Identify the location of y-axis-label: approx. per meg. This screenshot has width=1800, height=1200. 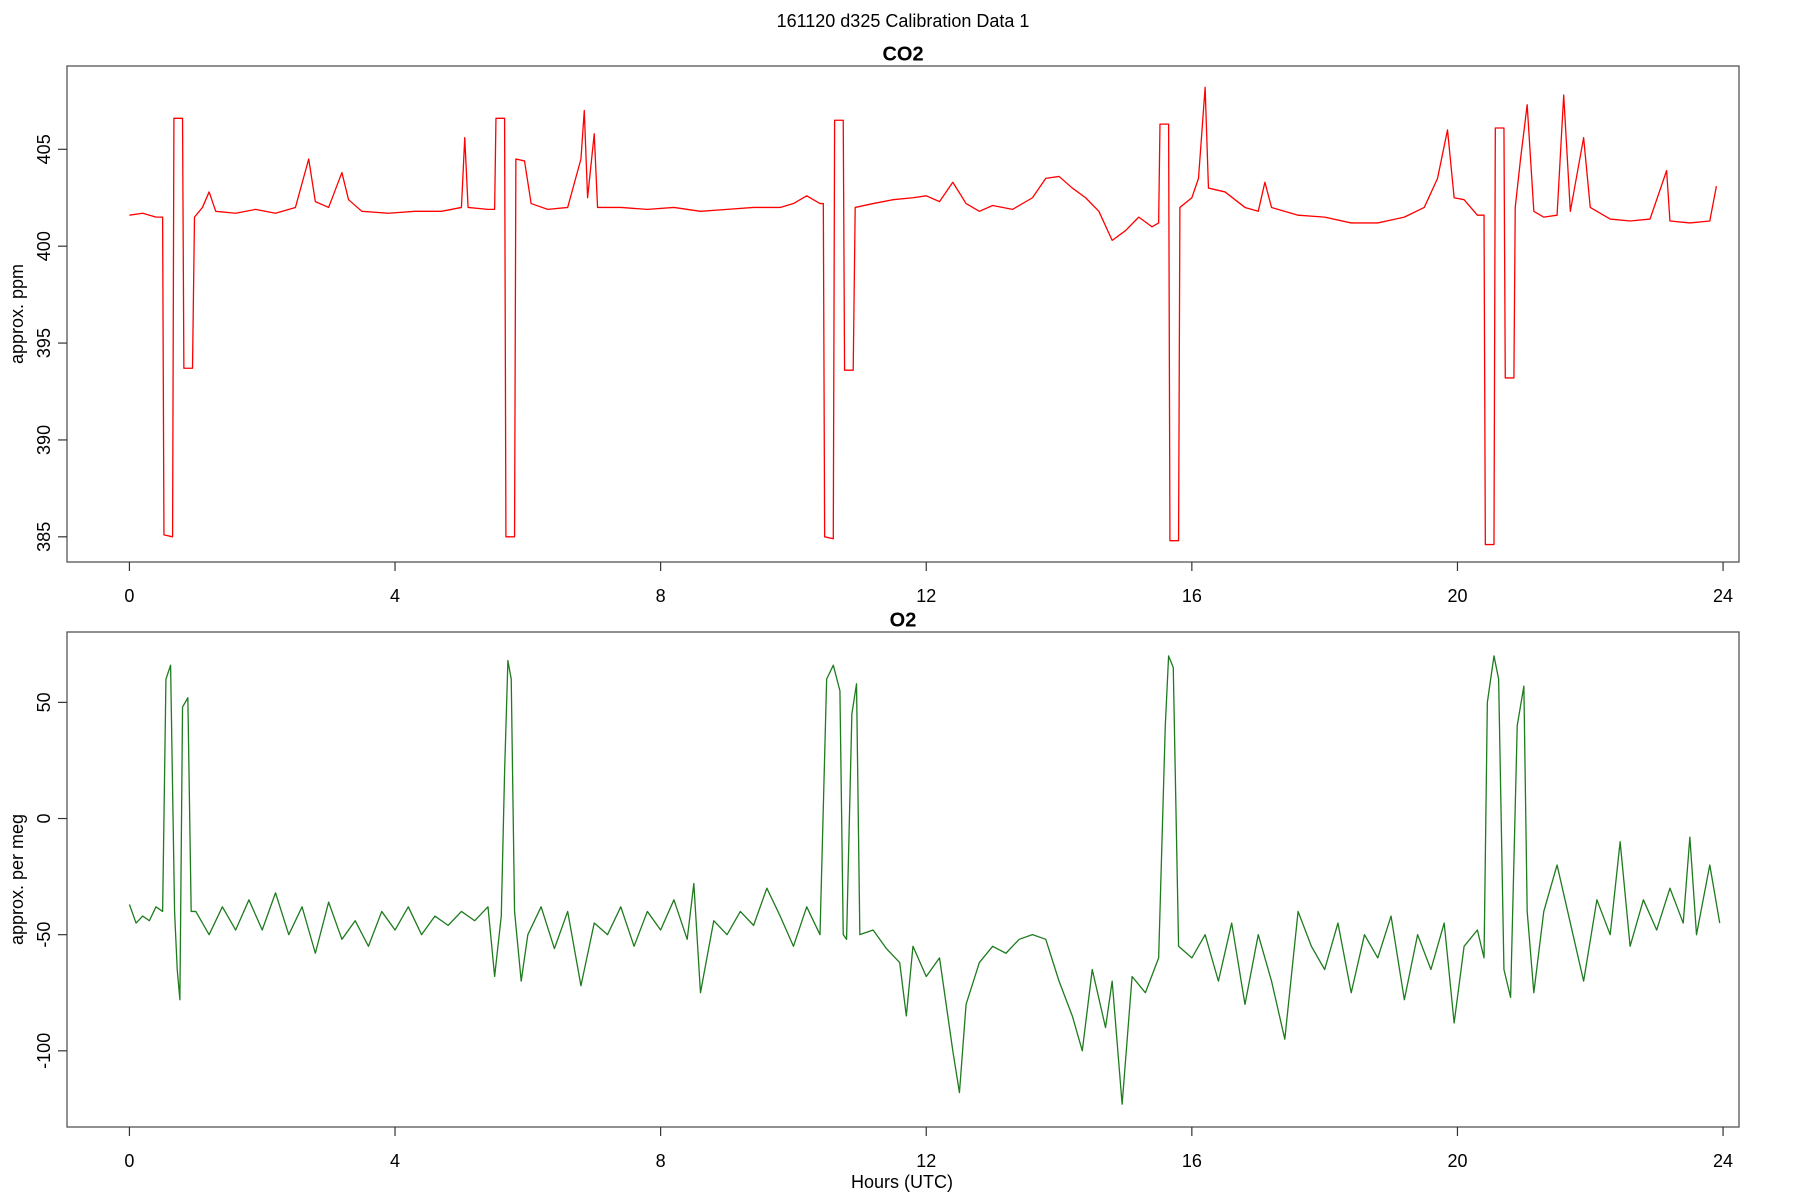
(17, 879).